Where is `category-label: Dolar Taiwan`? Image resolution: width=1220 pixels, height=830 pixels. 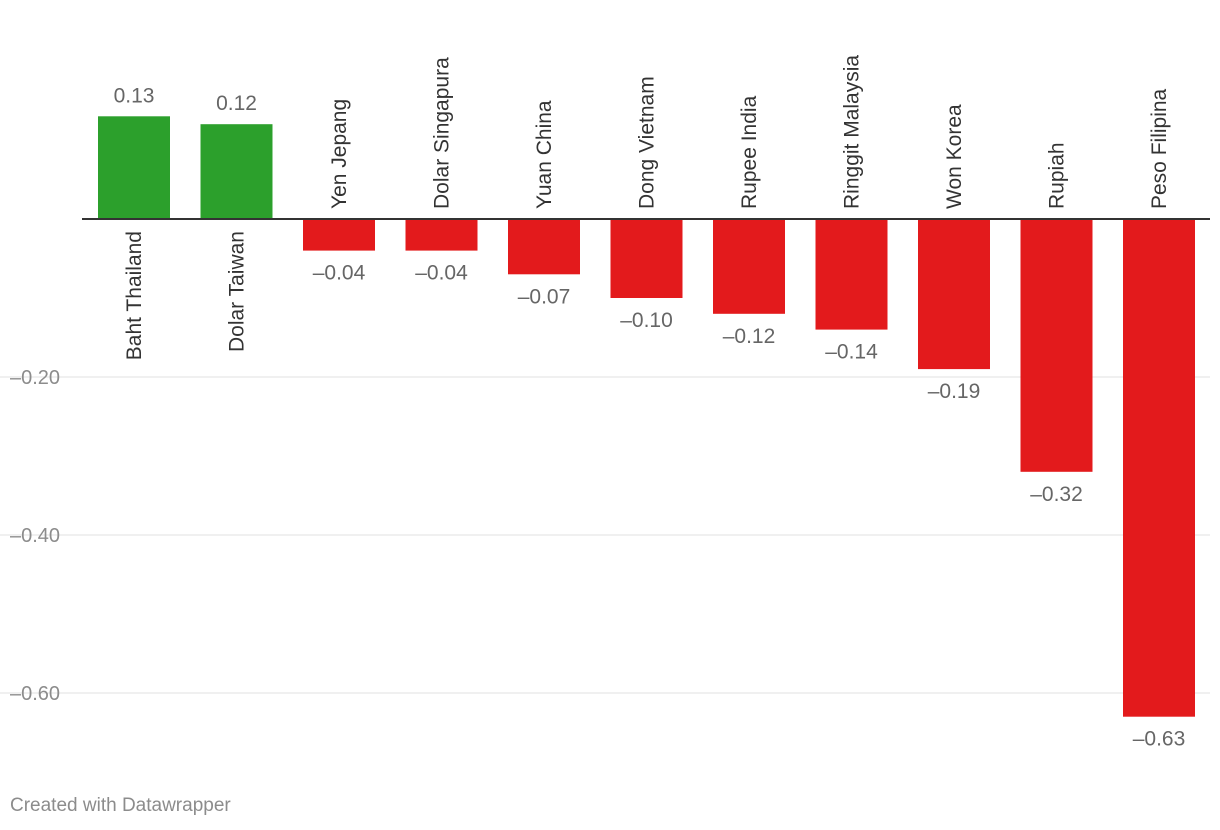
category-label: Dolar Taiwan is located at coordinates (237, 291).